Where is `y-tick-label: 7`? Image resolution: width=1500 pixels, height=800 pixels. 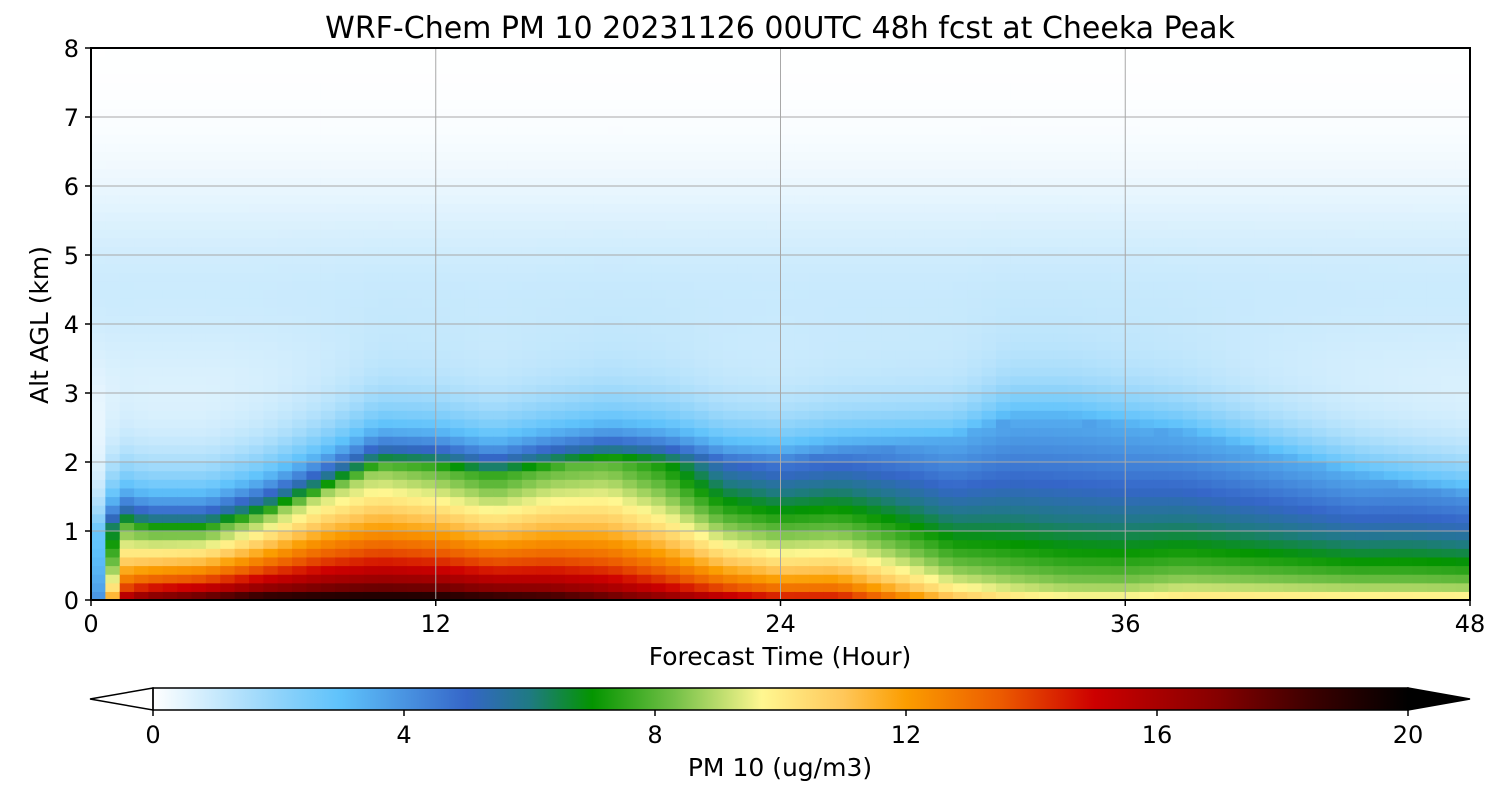
y-tick-label: 7 is located at coordinates (71, 118).